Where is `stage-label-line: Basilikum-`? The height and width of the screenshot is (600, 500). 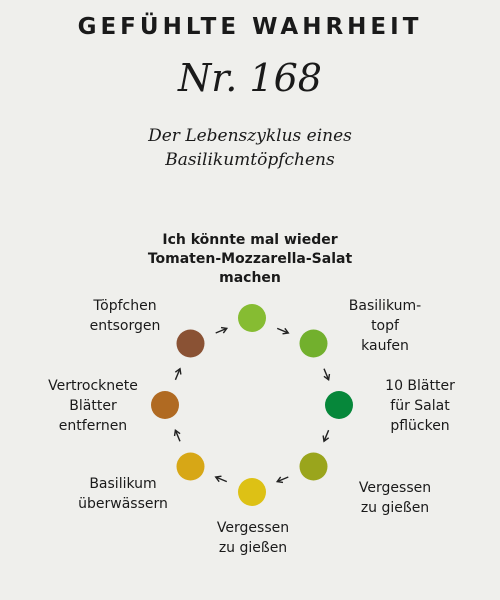 stage-label-line: Basilikum- is located at coordinates (385, 306).